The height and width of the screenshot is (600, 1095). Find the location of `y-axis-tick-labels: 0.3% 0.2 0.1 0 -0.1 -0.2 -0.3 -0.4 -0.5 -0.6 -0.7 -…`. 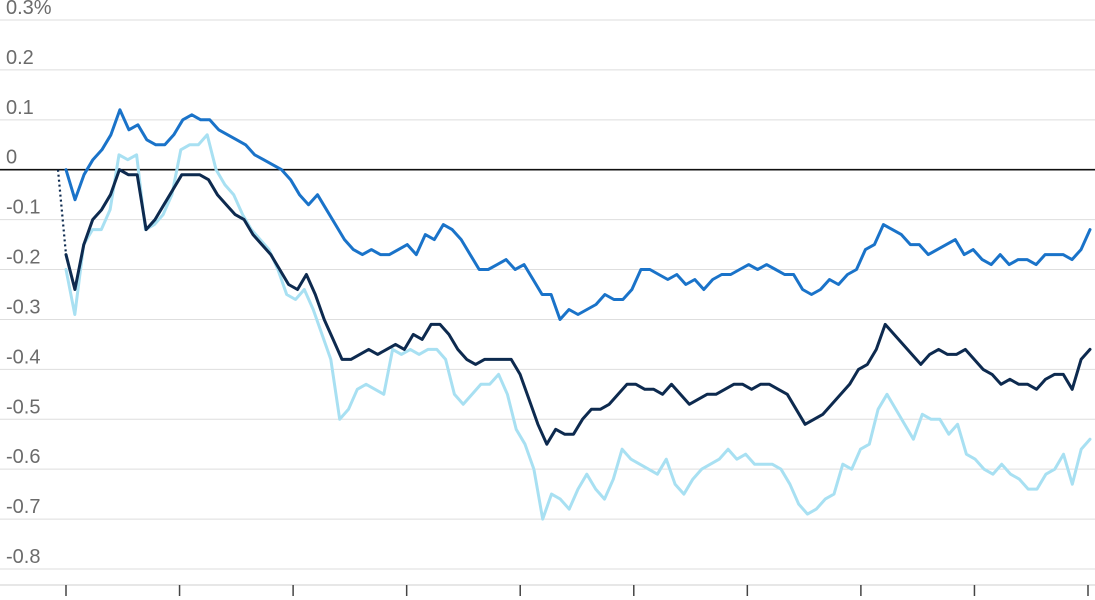

y-axis-tick-labels: 0.3% 0.2 0.1 0 -0.1 -0.2 -0.3 -0.4 -0.5 -0.6 -0.7 -… is located at coordinates (29, 284).